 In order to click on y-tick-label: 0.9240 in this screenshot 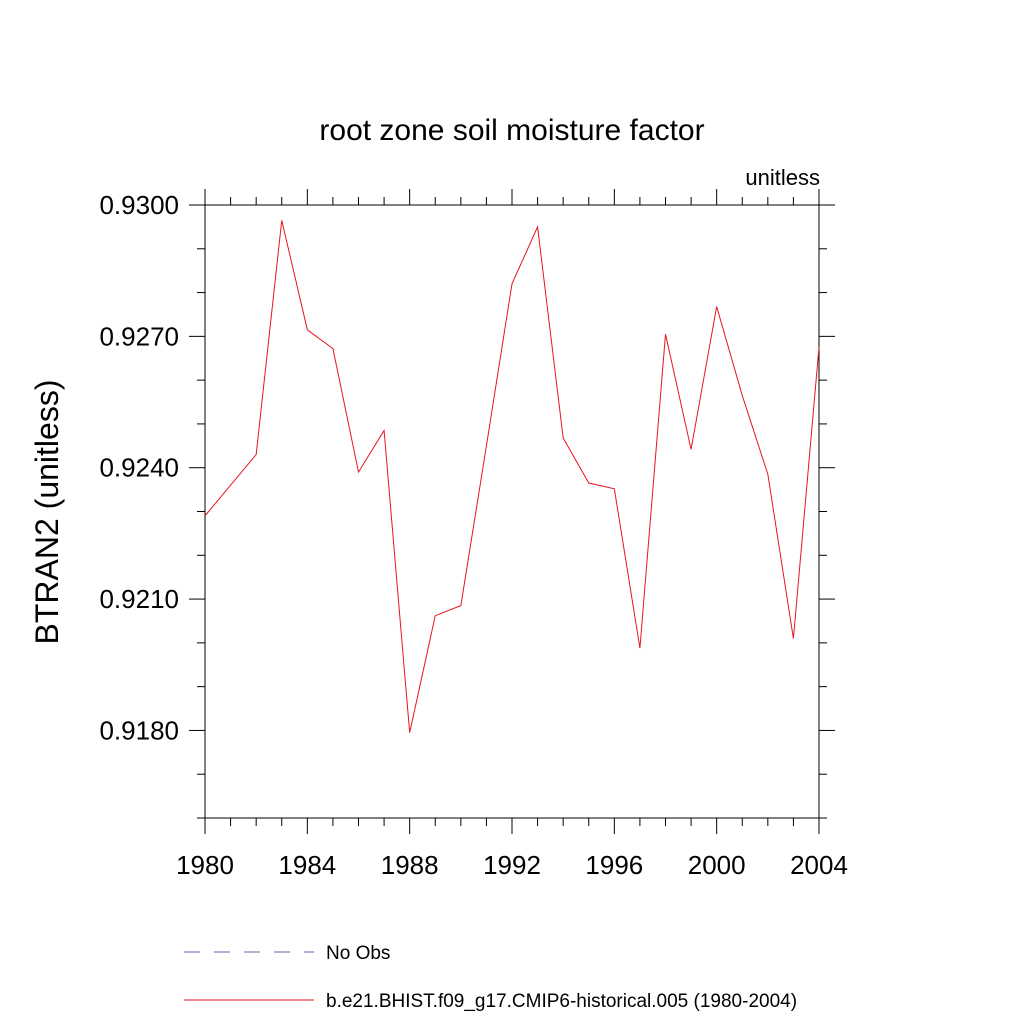, I will do `click(139, 468)`.